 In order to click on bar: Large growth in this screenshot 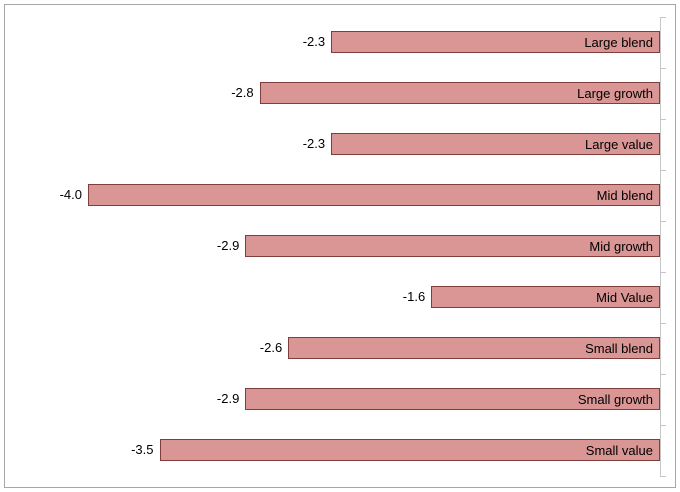, I will do `click(459, 93)`.